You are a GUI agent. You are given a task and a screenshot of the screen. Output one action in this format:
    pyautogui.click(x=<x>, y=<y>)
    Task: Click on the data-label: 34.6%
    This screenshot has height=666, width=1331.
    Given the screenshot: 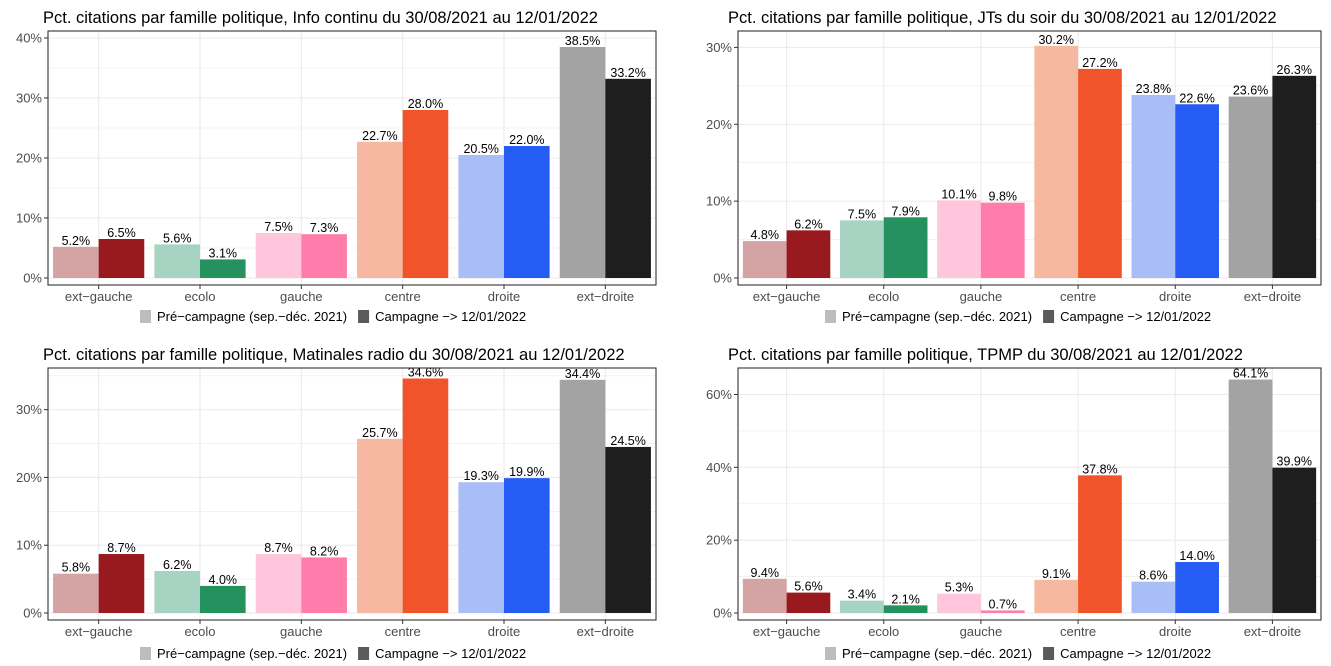 What is the action you would take?
    pyautogui.click(x=425, y=372)
    